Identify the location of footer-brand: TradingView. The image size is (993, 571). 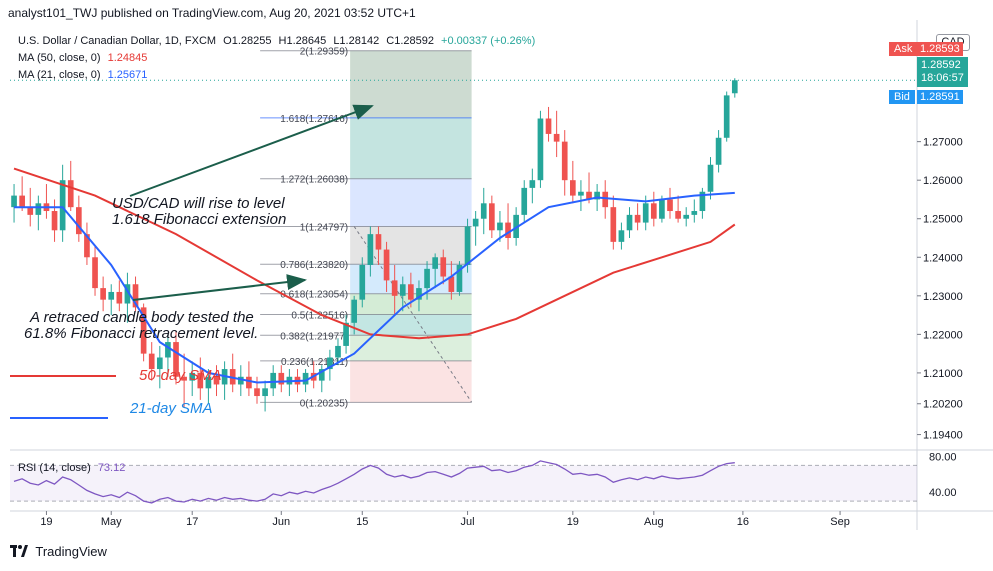
(58, 551).